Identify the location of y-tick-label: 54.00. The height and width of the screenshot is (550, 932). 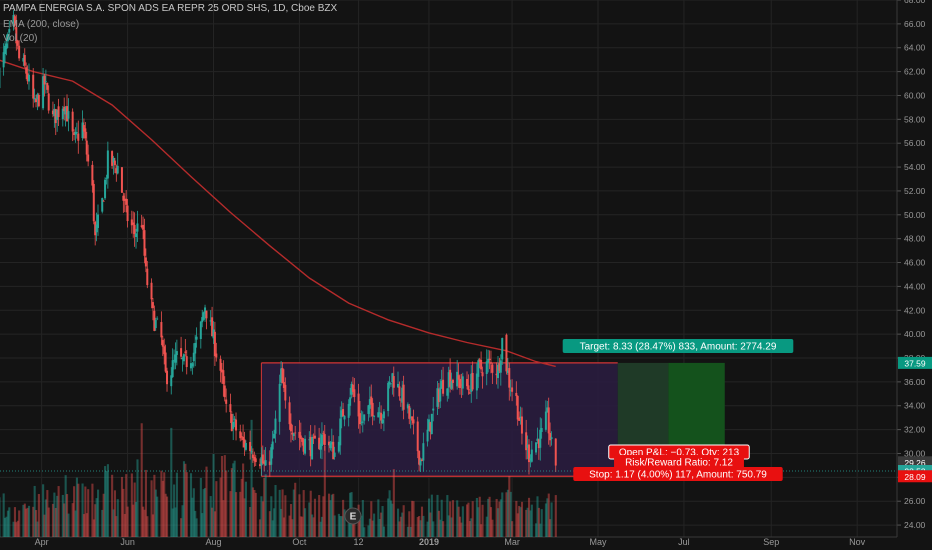
(915, 167).